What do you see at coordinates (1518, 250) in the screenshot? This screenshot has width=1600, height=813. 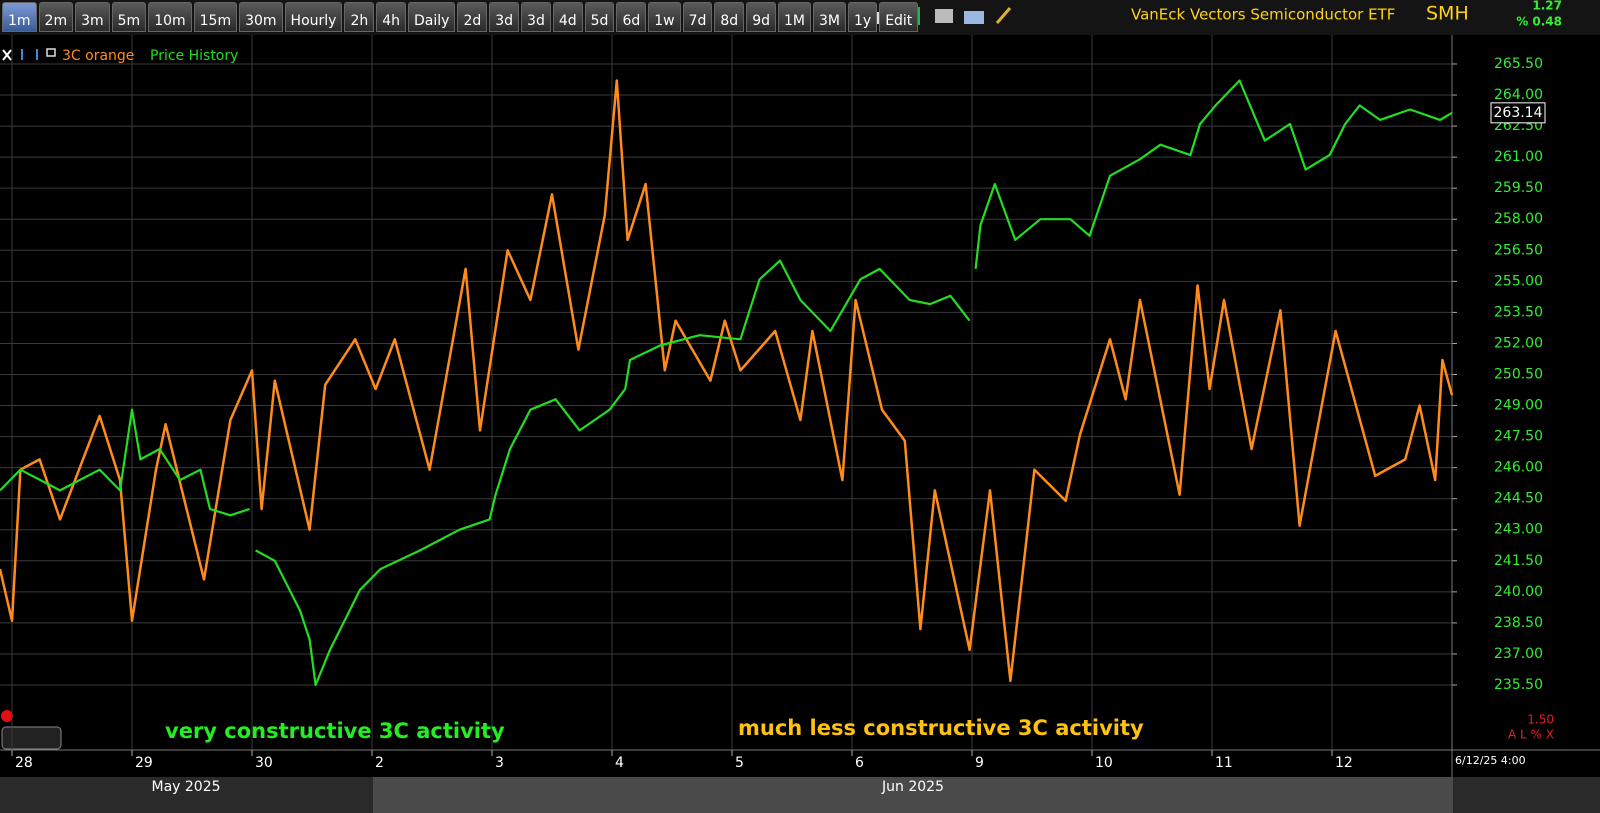 I see `y-tick-label: 256.50` at bounding box center [1518, 250].